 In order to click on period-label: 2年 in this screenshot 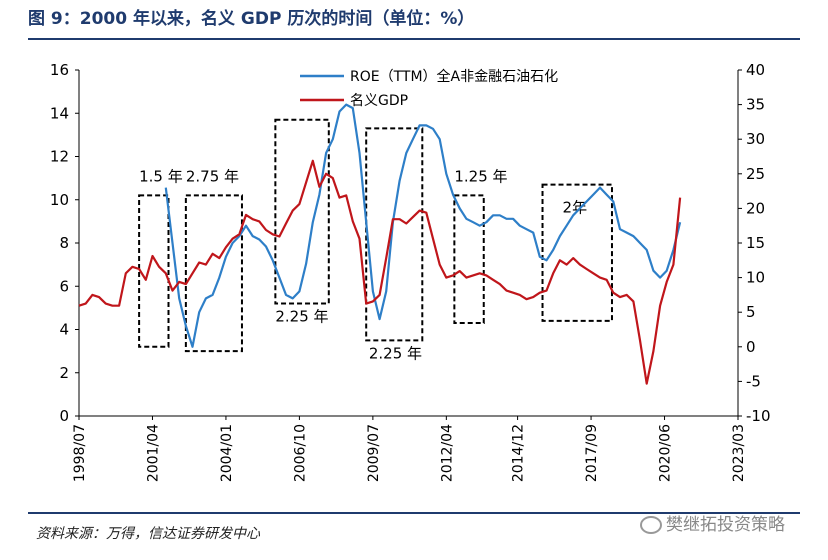, I will do `click(575, 208)`.